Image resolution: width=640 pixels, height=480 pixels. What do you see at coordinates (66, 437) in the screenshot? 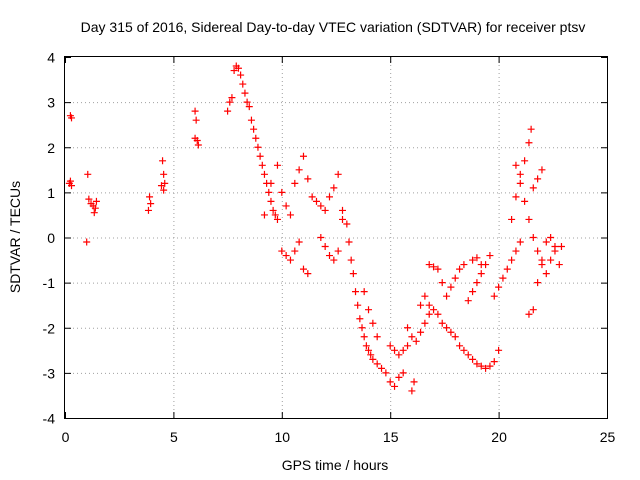
I see `x-tick-label: 0` at bounding box center [66, 437].